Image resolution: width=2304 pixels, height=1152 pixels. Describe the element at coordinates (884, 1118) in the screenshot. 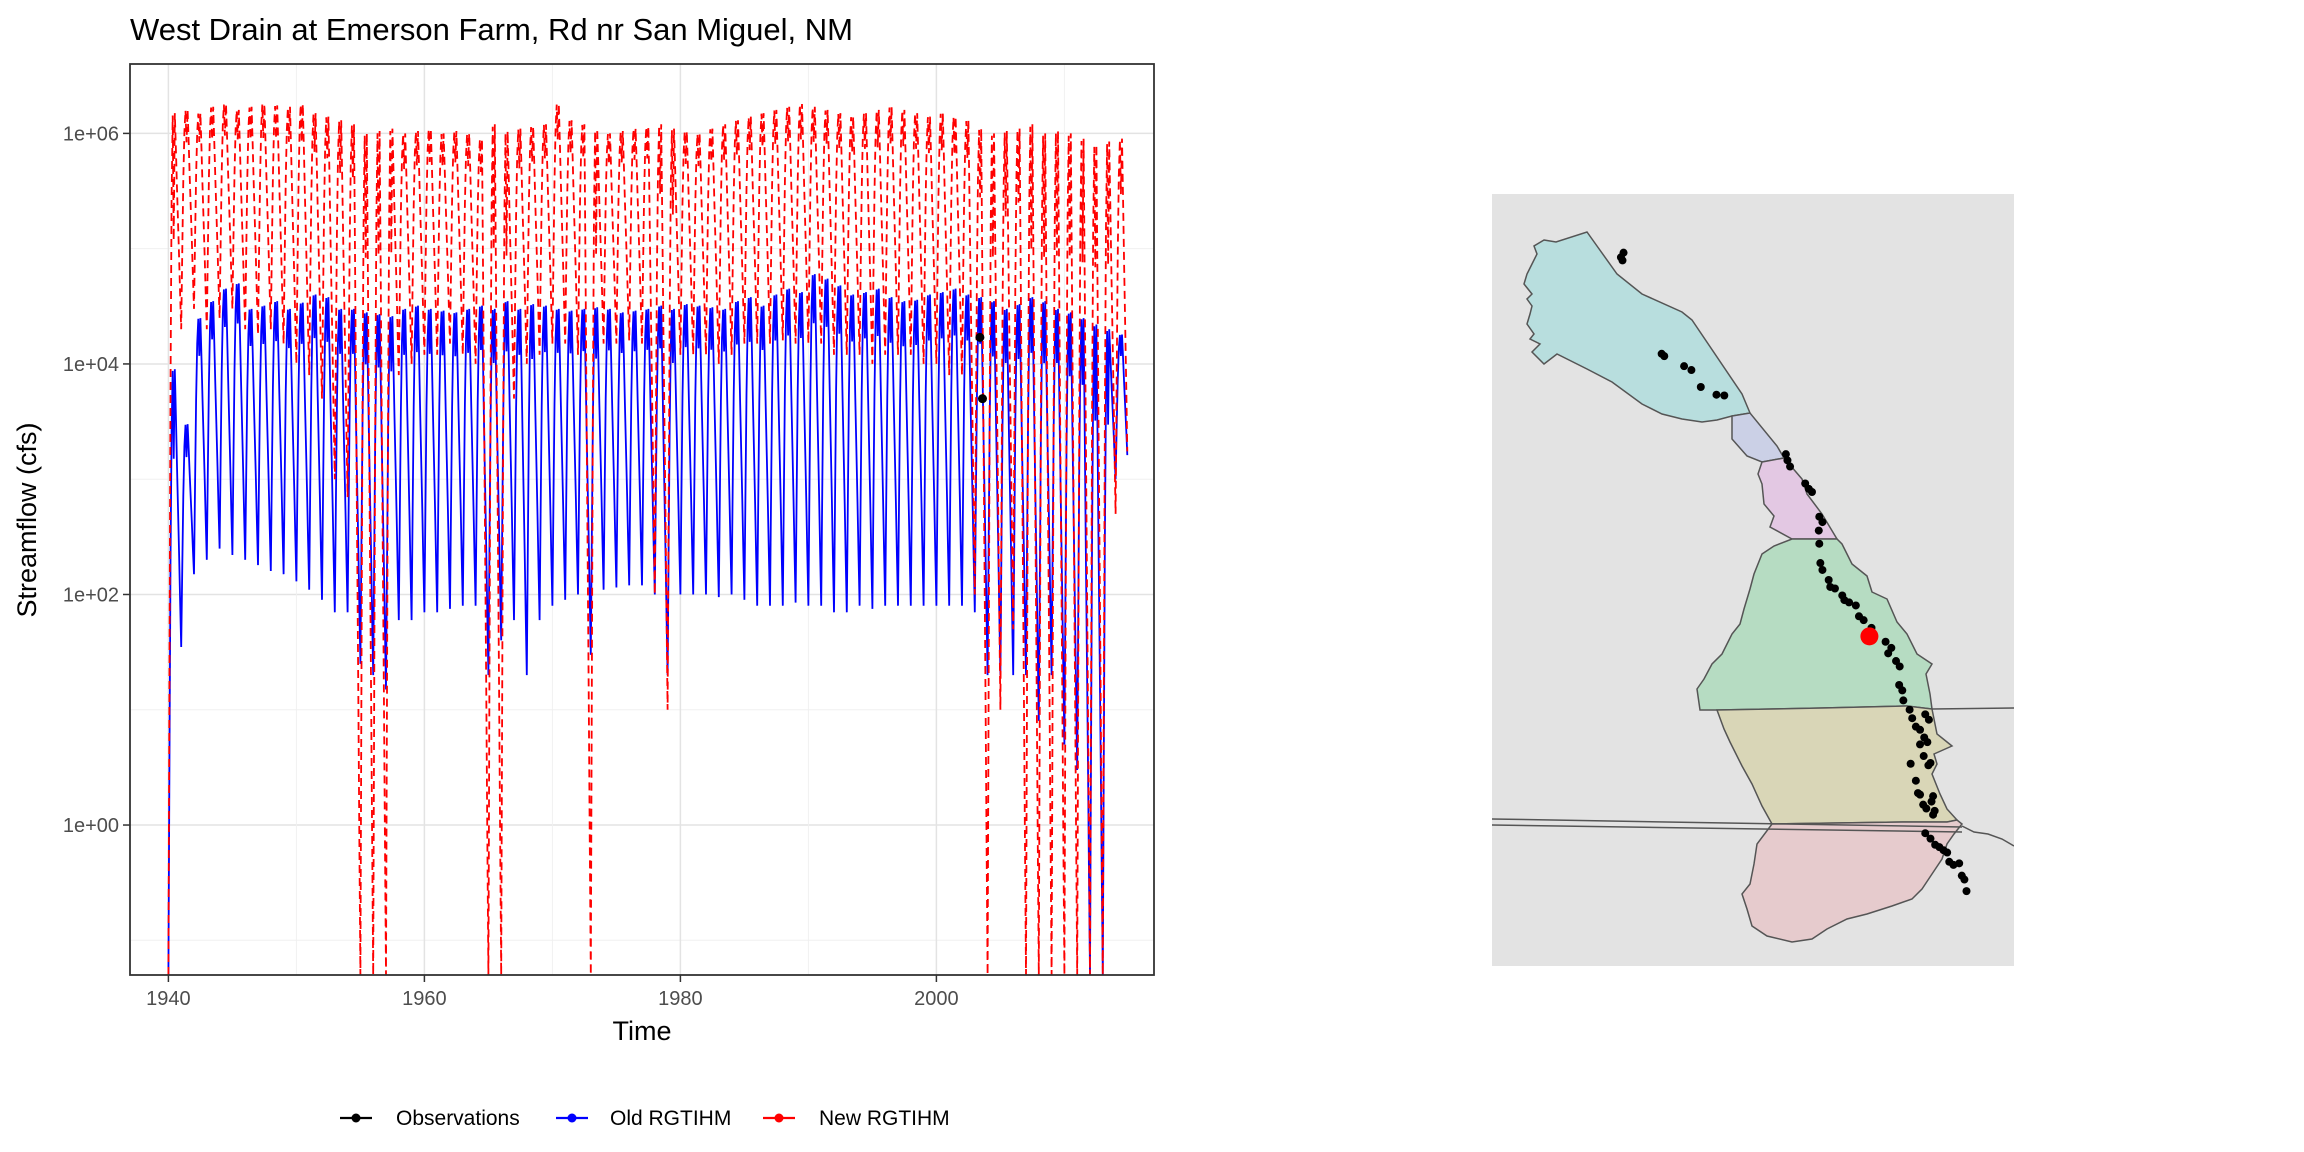

I see `legend-label-new-rgtihm: New RGTIHM` at that location.